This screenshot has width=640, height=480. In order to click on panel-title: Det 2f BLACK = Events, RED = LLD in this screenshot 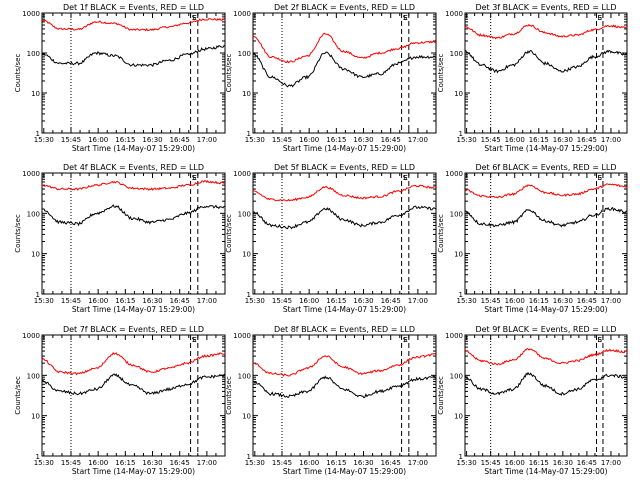, I will do `click(344, 7)`.